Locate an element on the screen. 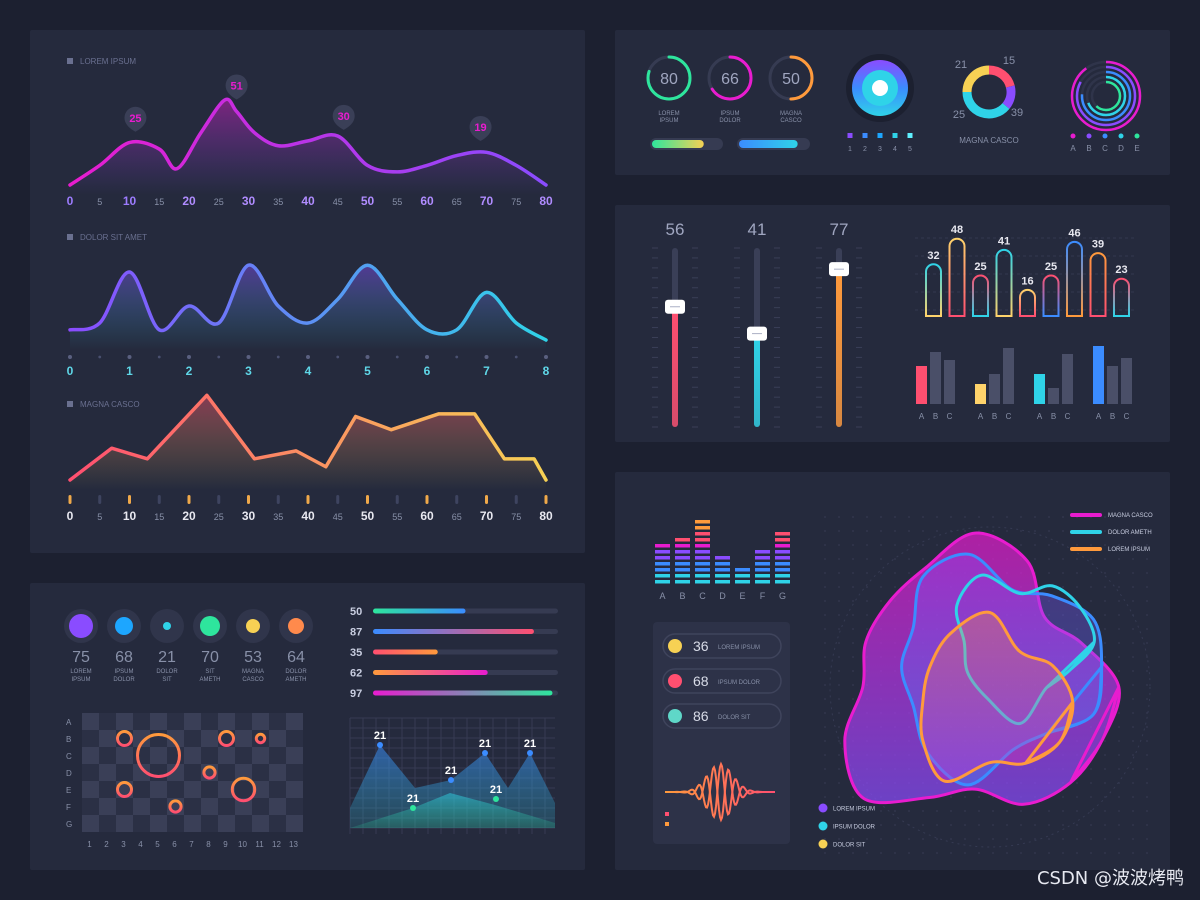 This screenshot has height=900, width=1200. radial-legend-label: D is located at coordinates (1121, 148).